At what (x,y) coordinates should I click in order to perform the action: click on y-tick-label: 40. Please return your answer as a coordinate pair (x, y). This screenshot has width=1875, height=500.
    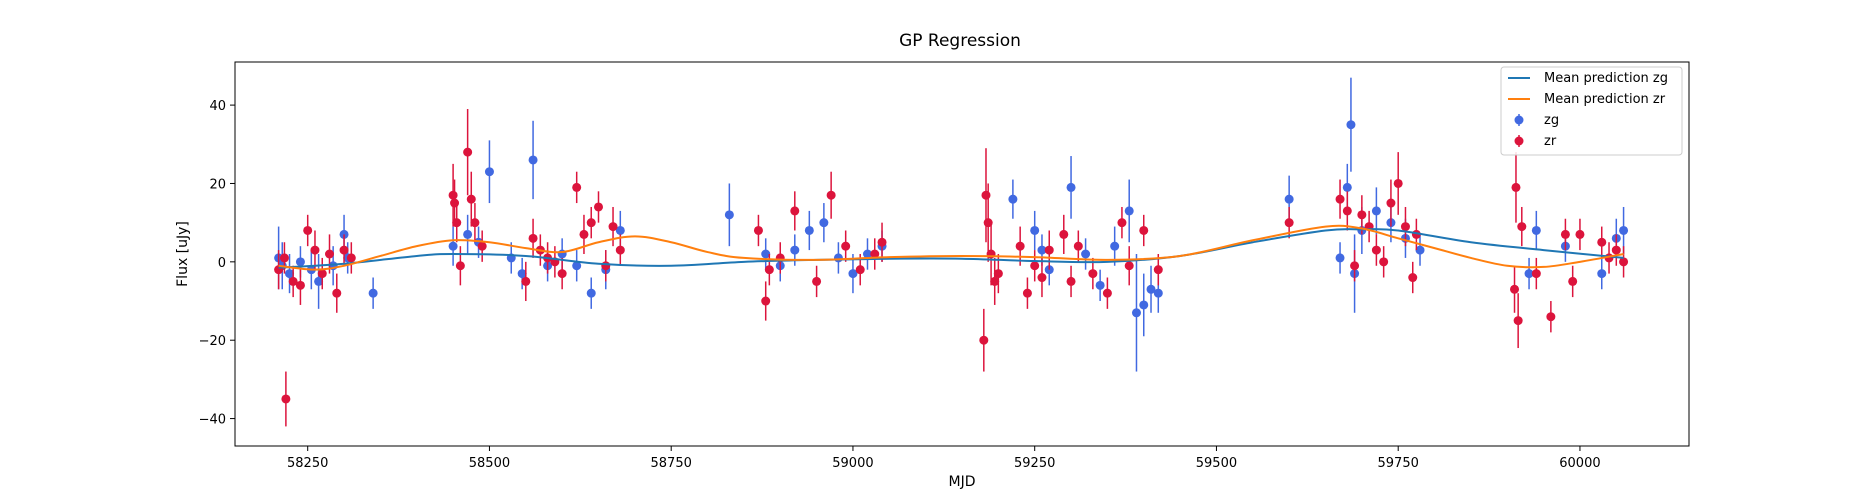
    Looking at the image, I should click on (217, 106).